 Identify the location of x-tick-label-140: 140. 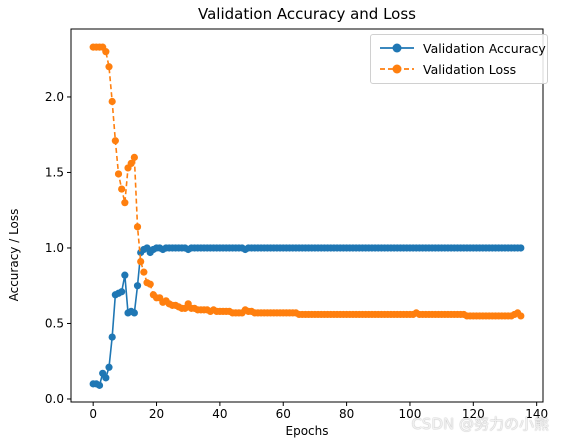
(536, 414).